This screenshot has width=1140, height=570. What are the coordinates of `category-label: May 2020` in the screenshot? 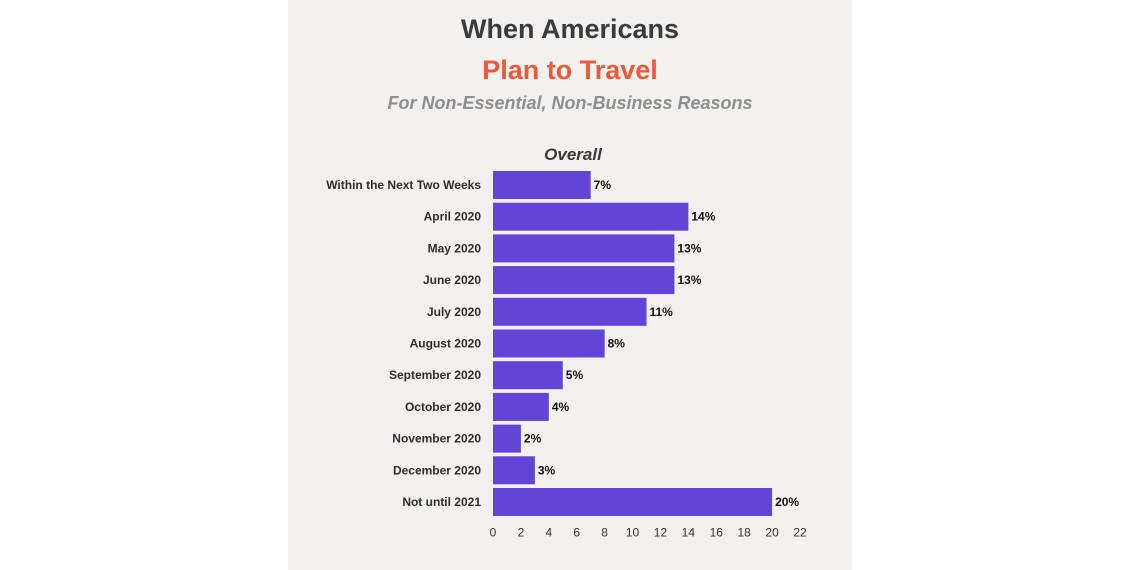 It's located at (455, 248).